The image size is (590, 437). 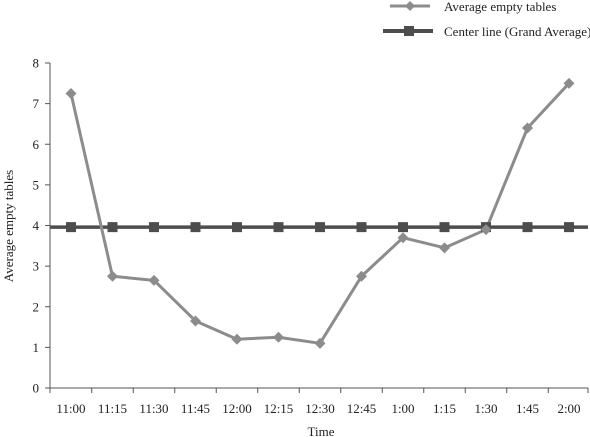 I want to click on x-tick-label: 12:00, so click(x=237, y=408).